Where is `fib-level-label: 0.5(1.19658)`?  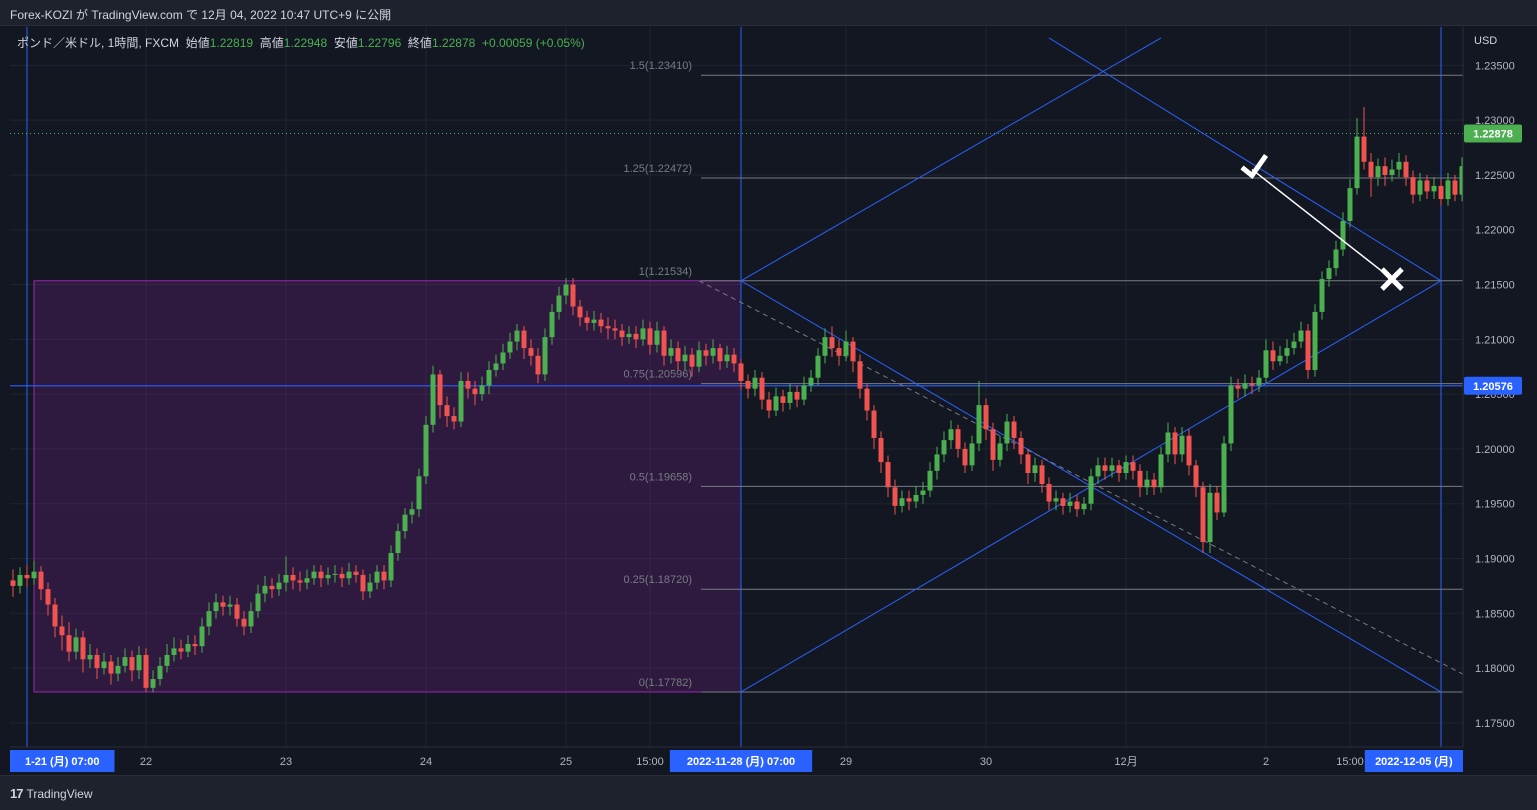
fib-level-label: 0.5(1.19658) is located at coordinates (661, 477).